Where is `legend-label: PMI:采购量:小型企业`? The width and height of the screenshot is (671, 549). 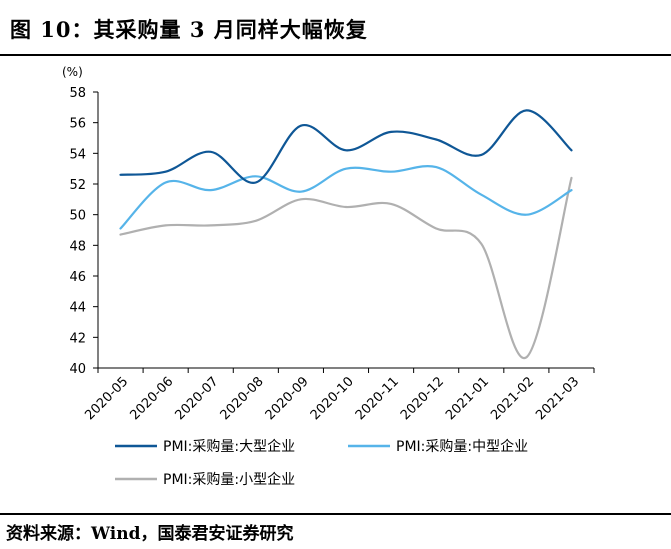 legend-label: PMI:采购量:小型企业 is located at coordinates (229, 479).